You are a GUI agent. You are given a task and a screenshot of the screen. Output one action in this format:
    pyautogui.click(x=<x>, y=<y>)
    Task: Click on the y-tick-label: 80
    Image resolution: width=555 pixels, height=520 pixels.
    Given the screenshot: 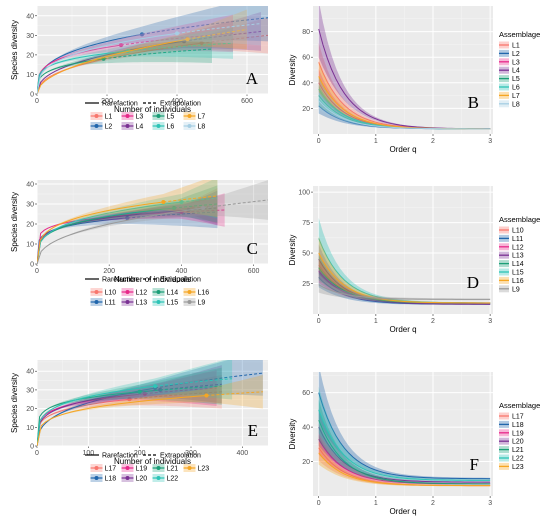 What is the action you would take?
    pyautogui.click(x=306, y=32)
    